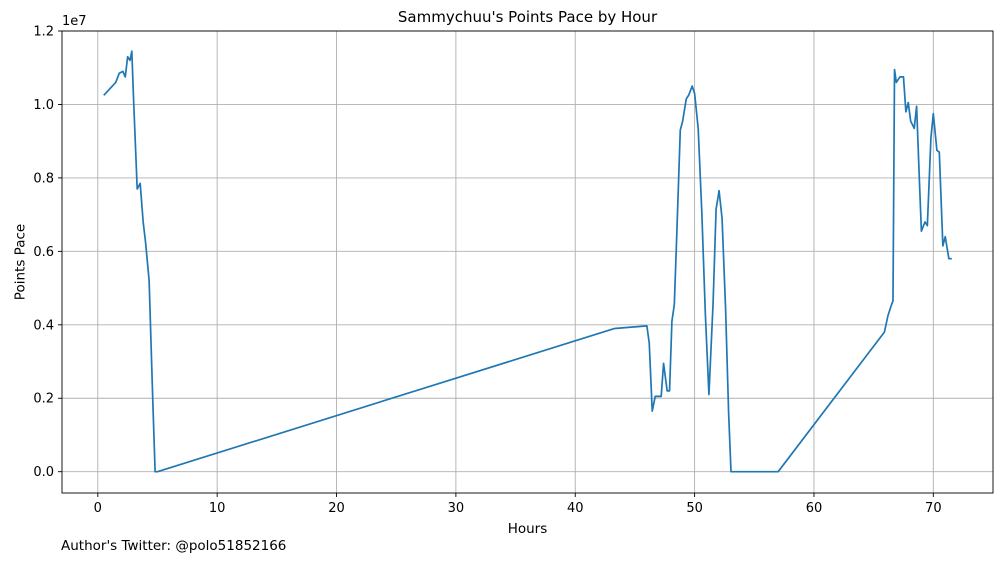 Image resolution: width=1001 pixels, height=562 pixels. Describe the element at coordinates (43, 472) in the screenshot. I see `y-tick-label: 0.0` at that location.